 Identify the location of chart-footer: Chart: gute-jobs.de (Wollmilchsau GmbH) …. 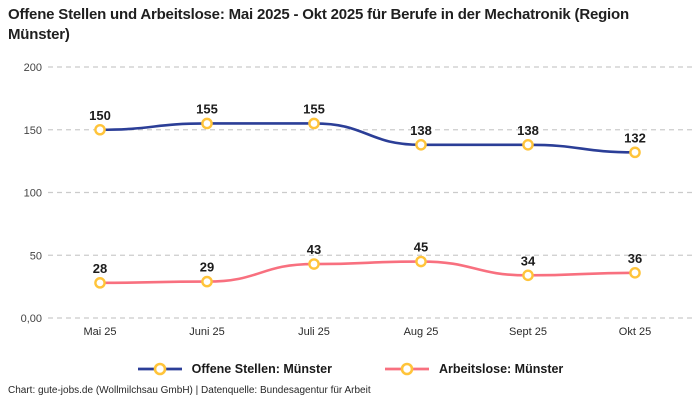
(189, 390).